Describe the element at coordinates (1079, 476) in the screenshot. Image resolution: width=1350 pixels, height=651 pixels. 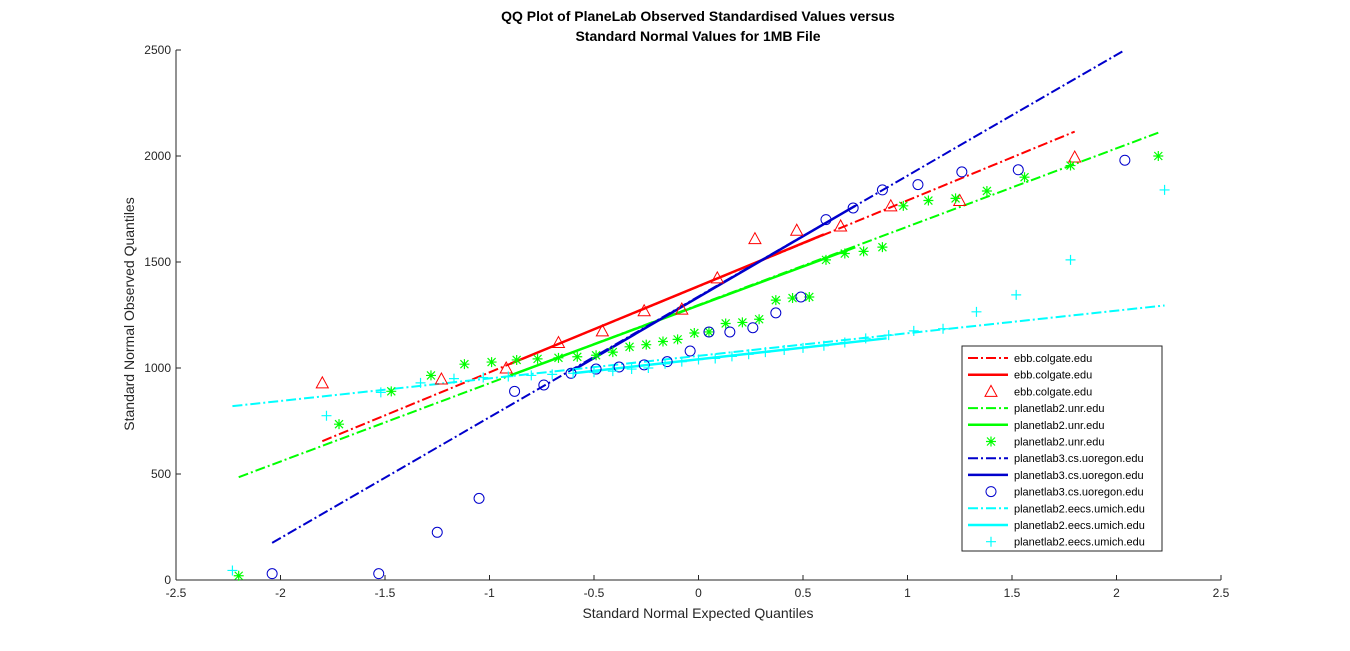
I see `legend-label: planetlab3.cs.uoregon.edu` at that location.